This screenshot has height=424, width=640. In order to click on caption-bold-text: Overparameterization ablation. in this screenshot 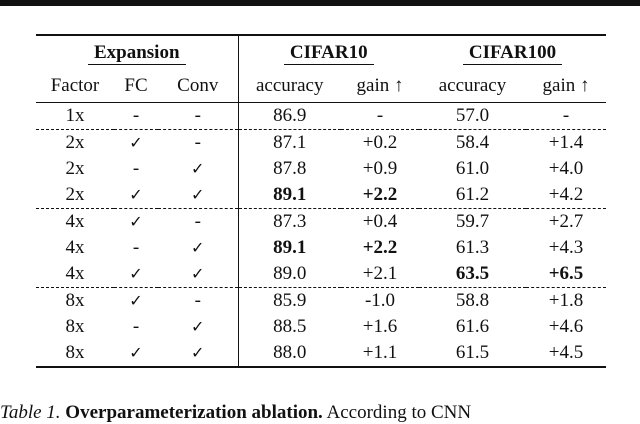, I will do `click(194, 412)`.